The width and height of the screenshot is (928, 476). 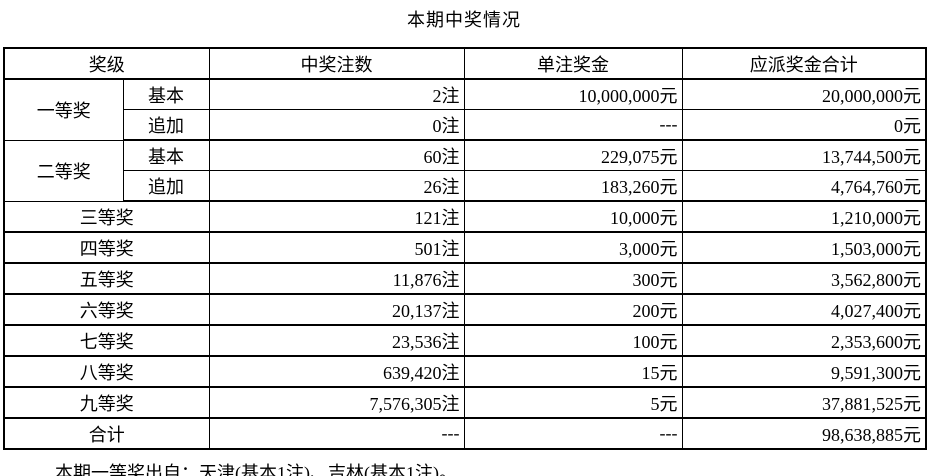 I want to click on table-row: 五等奖 11,876注 300元 3,562,800元, so click(x=465, y=278).